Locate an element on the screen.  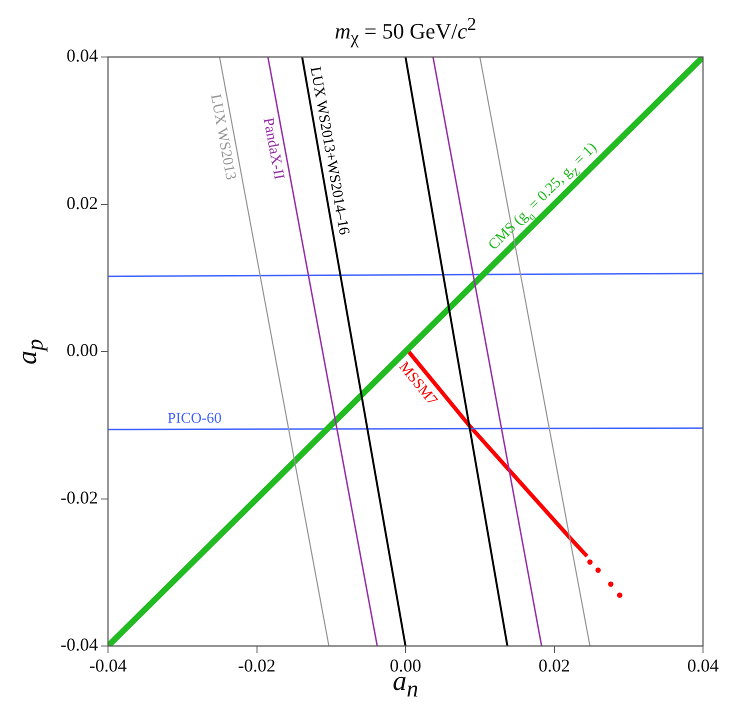
y-tick-label: 0.00 is located at coordinates (82, 350).